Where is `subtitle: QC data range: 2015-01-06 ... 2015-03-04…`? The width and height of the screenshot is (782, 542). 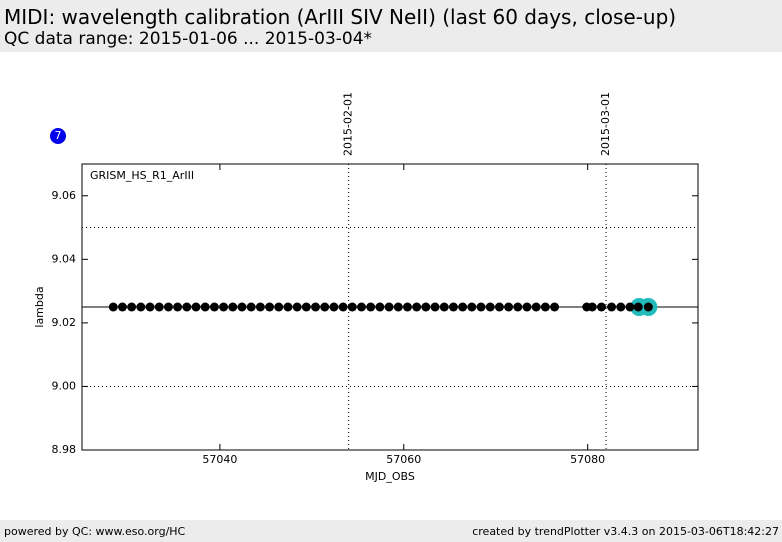 subtitle: QC data range: 2015-01-06 ... 2015-03-04… is located at coordinates (188, 39).